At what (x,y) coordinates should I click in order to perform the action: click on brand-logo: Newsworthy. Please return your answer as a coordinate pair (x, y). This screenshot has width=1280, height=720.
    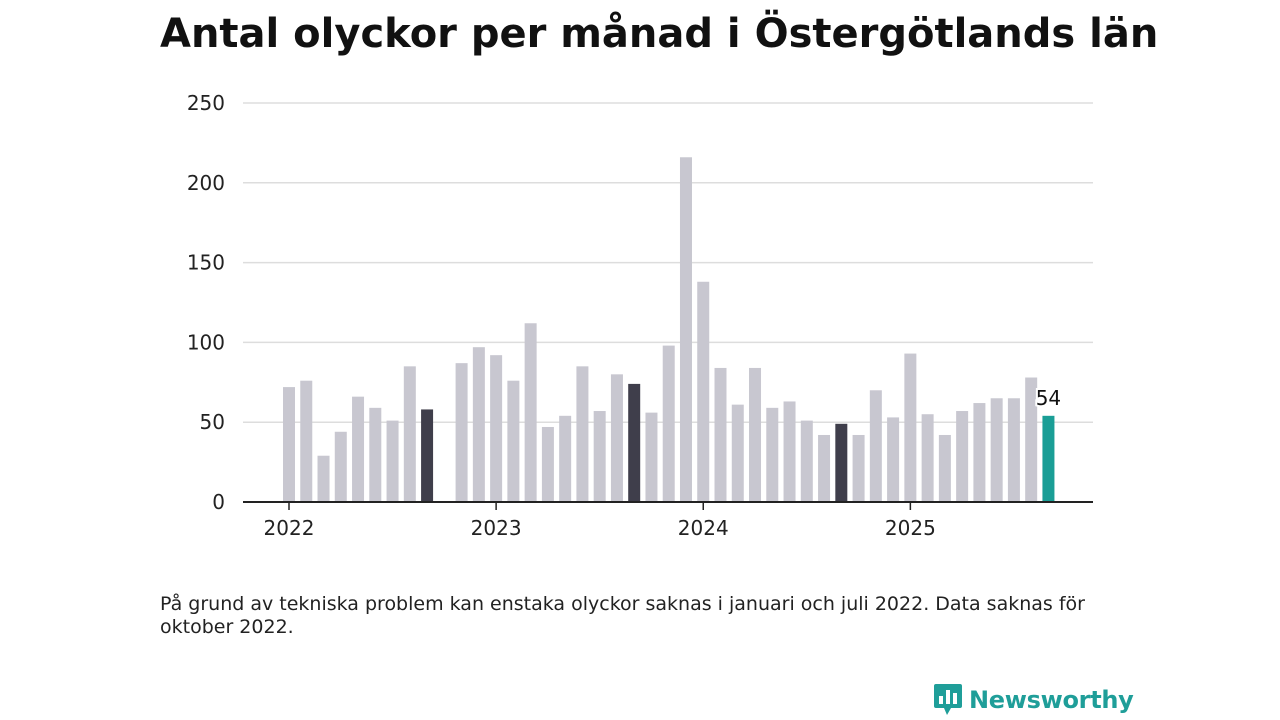
    Looking at the image, I should click on (1033, 700).